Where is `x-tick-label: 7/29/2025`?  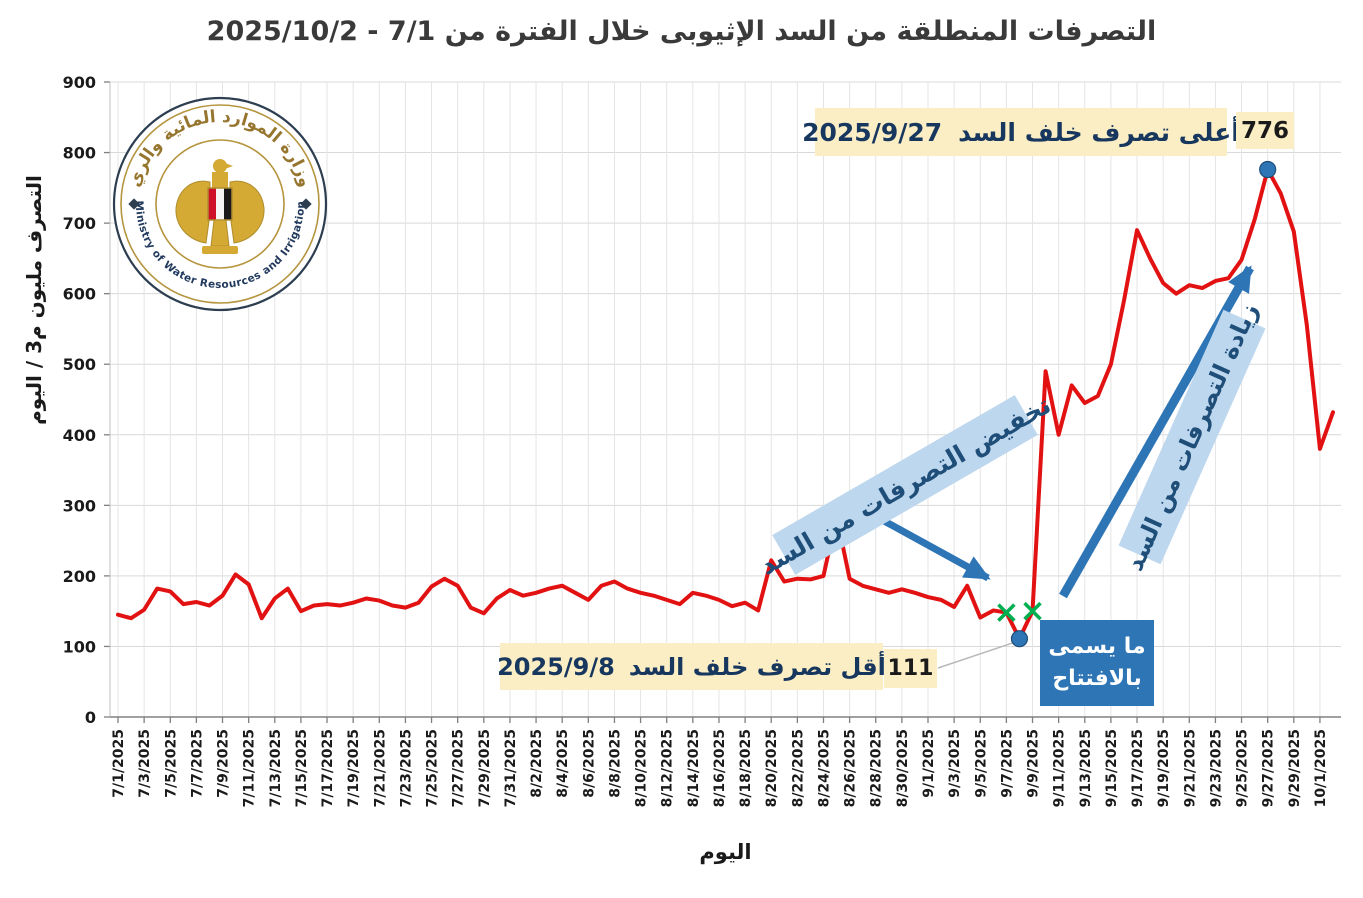 x-tick-label: 7/29/2025 is located at coordinates (485, 768).